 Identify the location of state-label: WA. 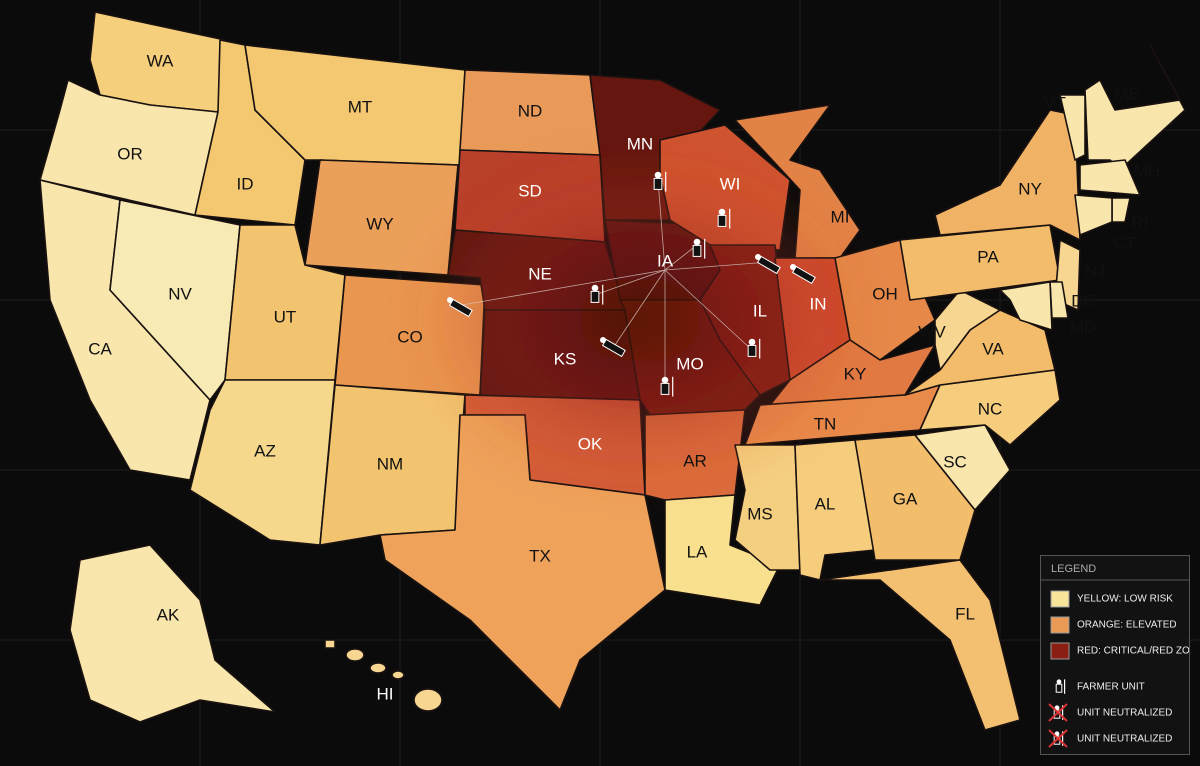
(160, 60).